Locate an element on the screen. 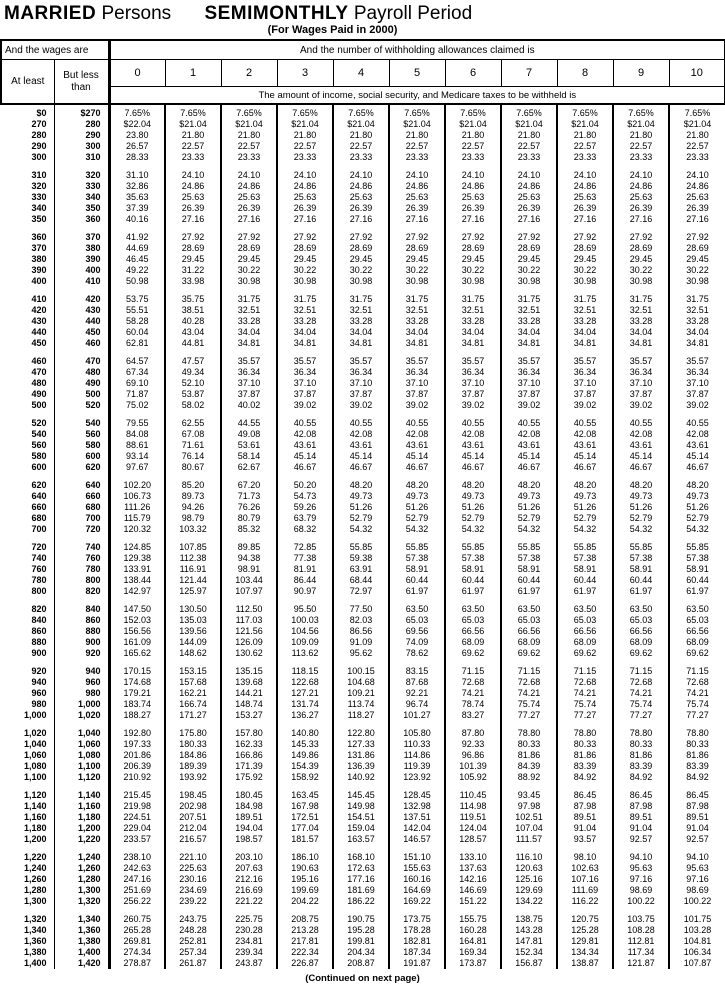  tax-amount-cell: 34.04 is located at coordinates (306, 332).